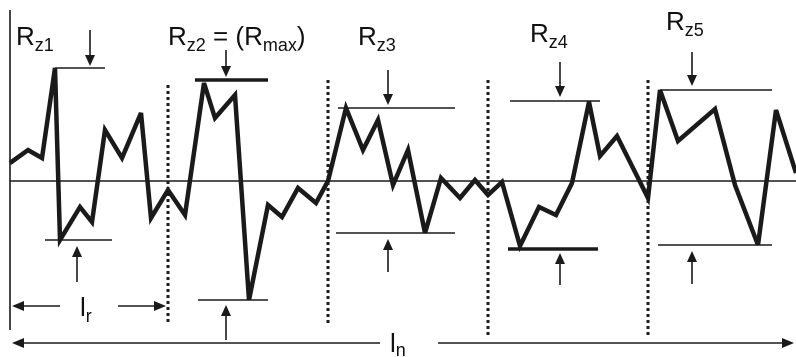 This screenshot has height=357, width=796. What do you see at coordinates (377, 38) in the screenshot?
I see `rz3-label: Rz3` at bounding box center [377, 38].